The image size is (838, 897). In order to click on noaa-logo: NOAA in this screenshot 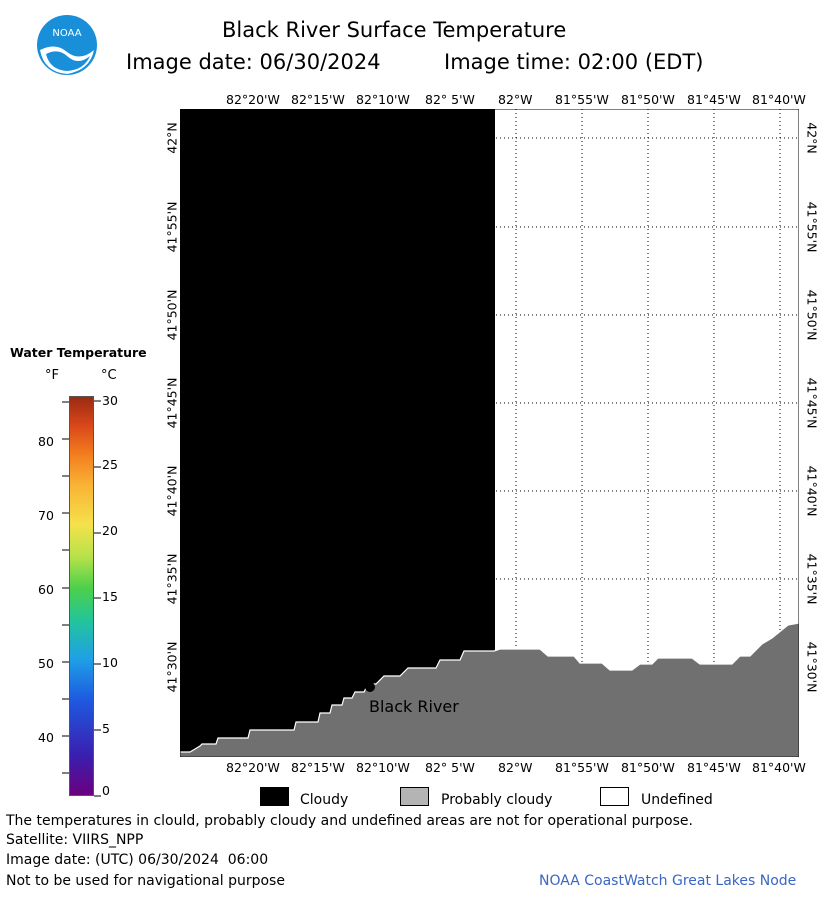, I will do `click(67, 45)`.